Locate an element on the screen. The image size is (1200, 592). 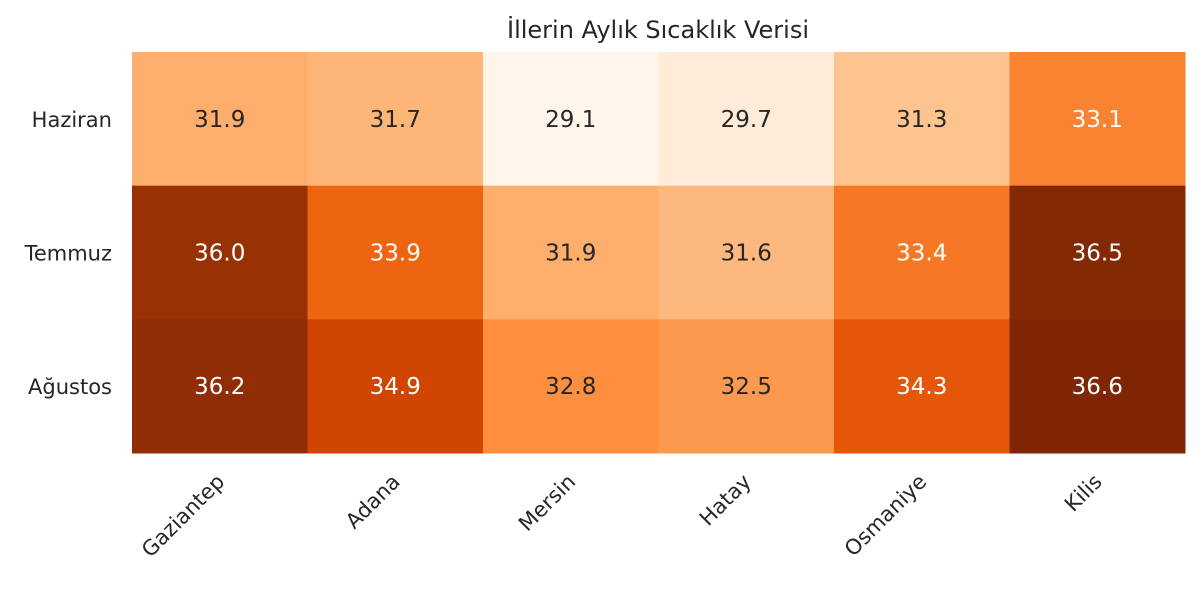
cell-value-label: 33.1 is located at coordinates (1097, 120).